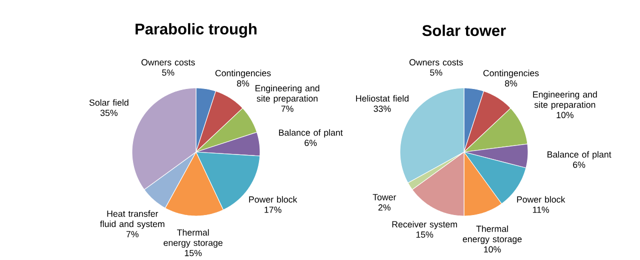 This screenshot has height=260, width=640. What do you see at coordinates (424, 225) in the screenshot?
I see `slice-label: Receiver system` at bounding box center [424, 225].